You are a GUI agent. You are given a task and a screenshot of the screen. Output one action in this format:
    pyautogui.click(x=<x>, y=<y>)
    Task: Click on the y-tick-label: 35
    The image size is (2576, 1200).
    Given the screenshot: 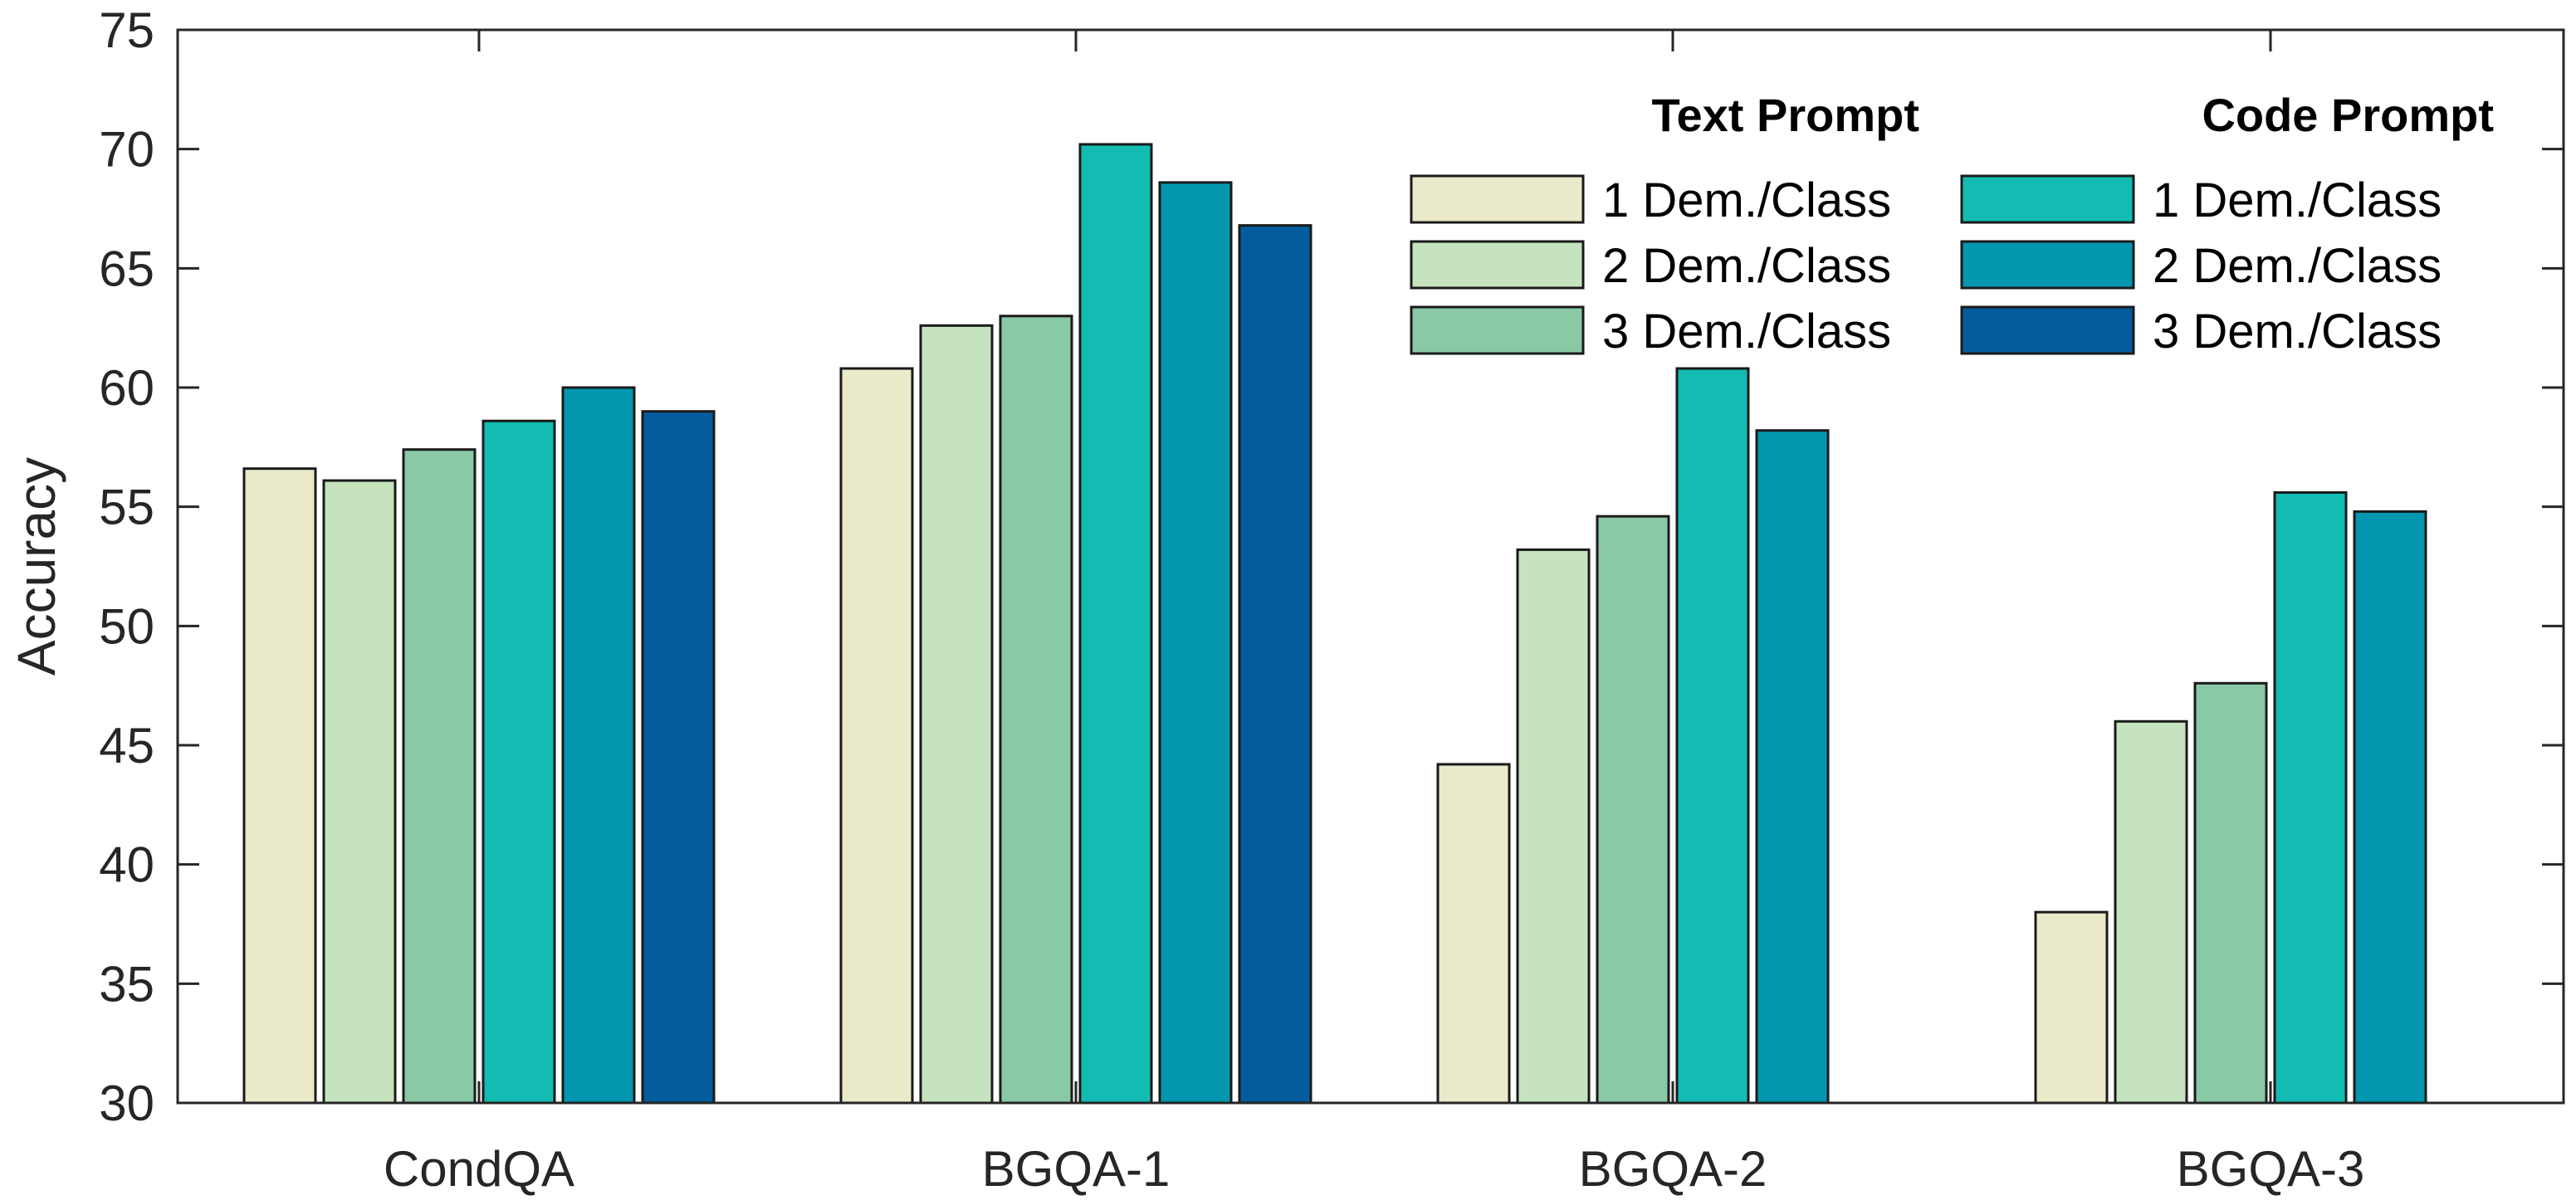 What is the action you would take?
    pyautogui.click(x=126, y=984)
    